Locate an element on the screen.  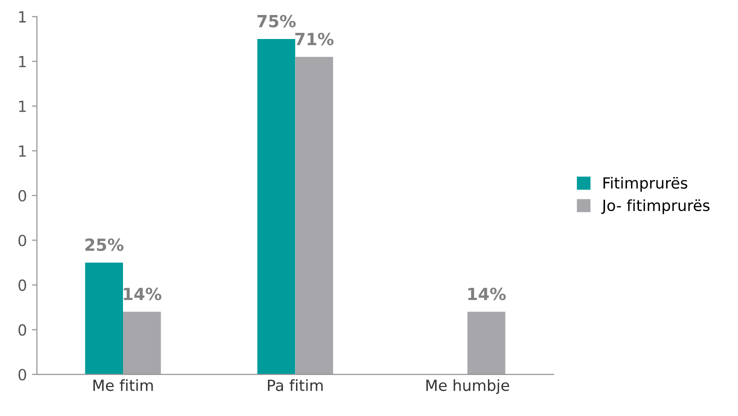
legend-label: Jo- fitimprurës is located at coordinates (655, 206).